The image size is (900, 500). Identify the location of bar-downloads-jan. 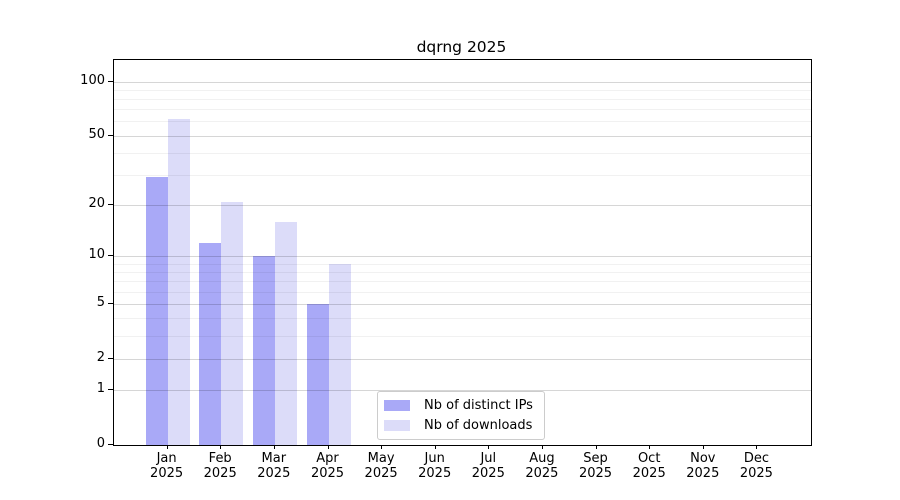
(178, 281).